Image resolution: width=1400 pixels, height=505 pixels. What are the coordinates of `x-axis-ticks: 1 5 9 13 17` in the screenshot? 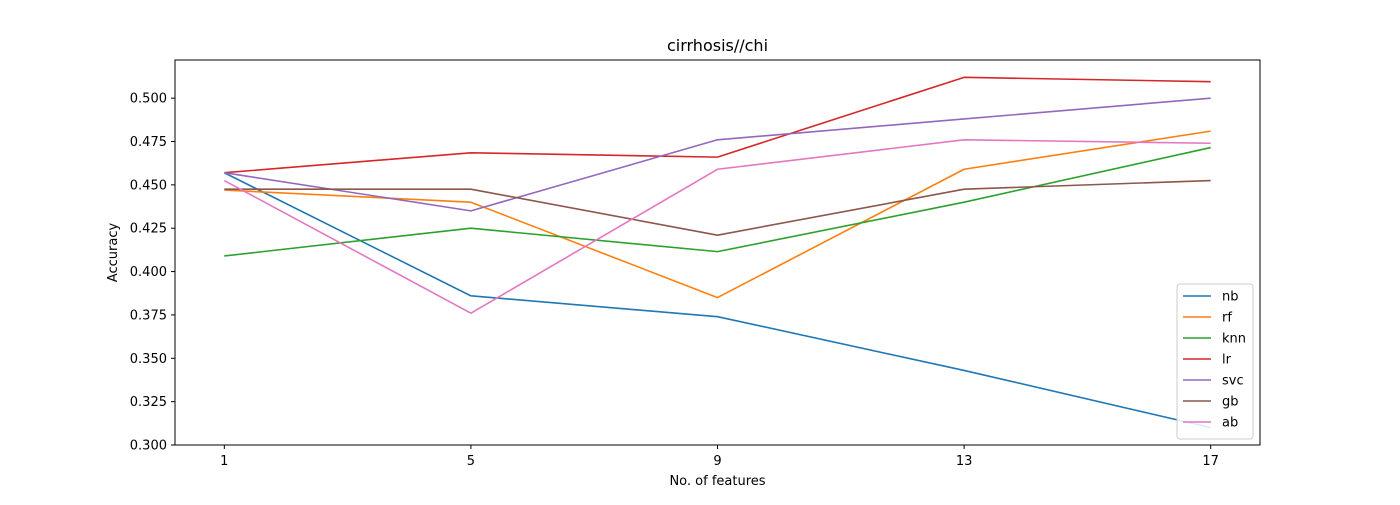 It's located at (719, 457).